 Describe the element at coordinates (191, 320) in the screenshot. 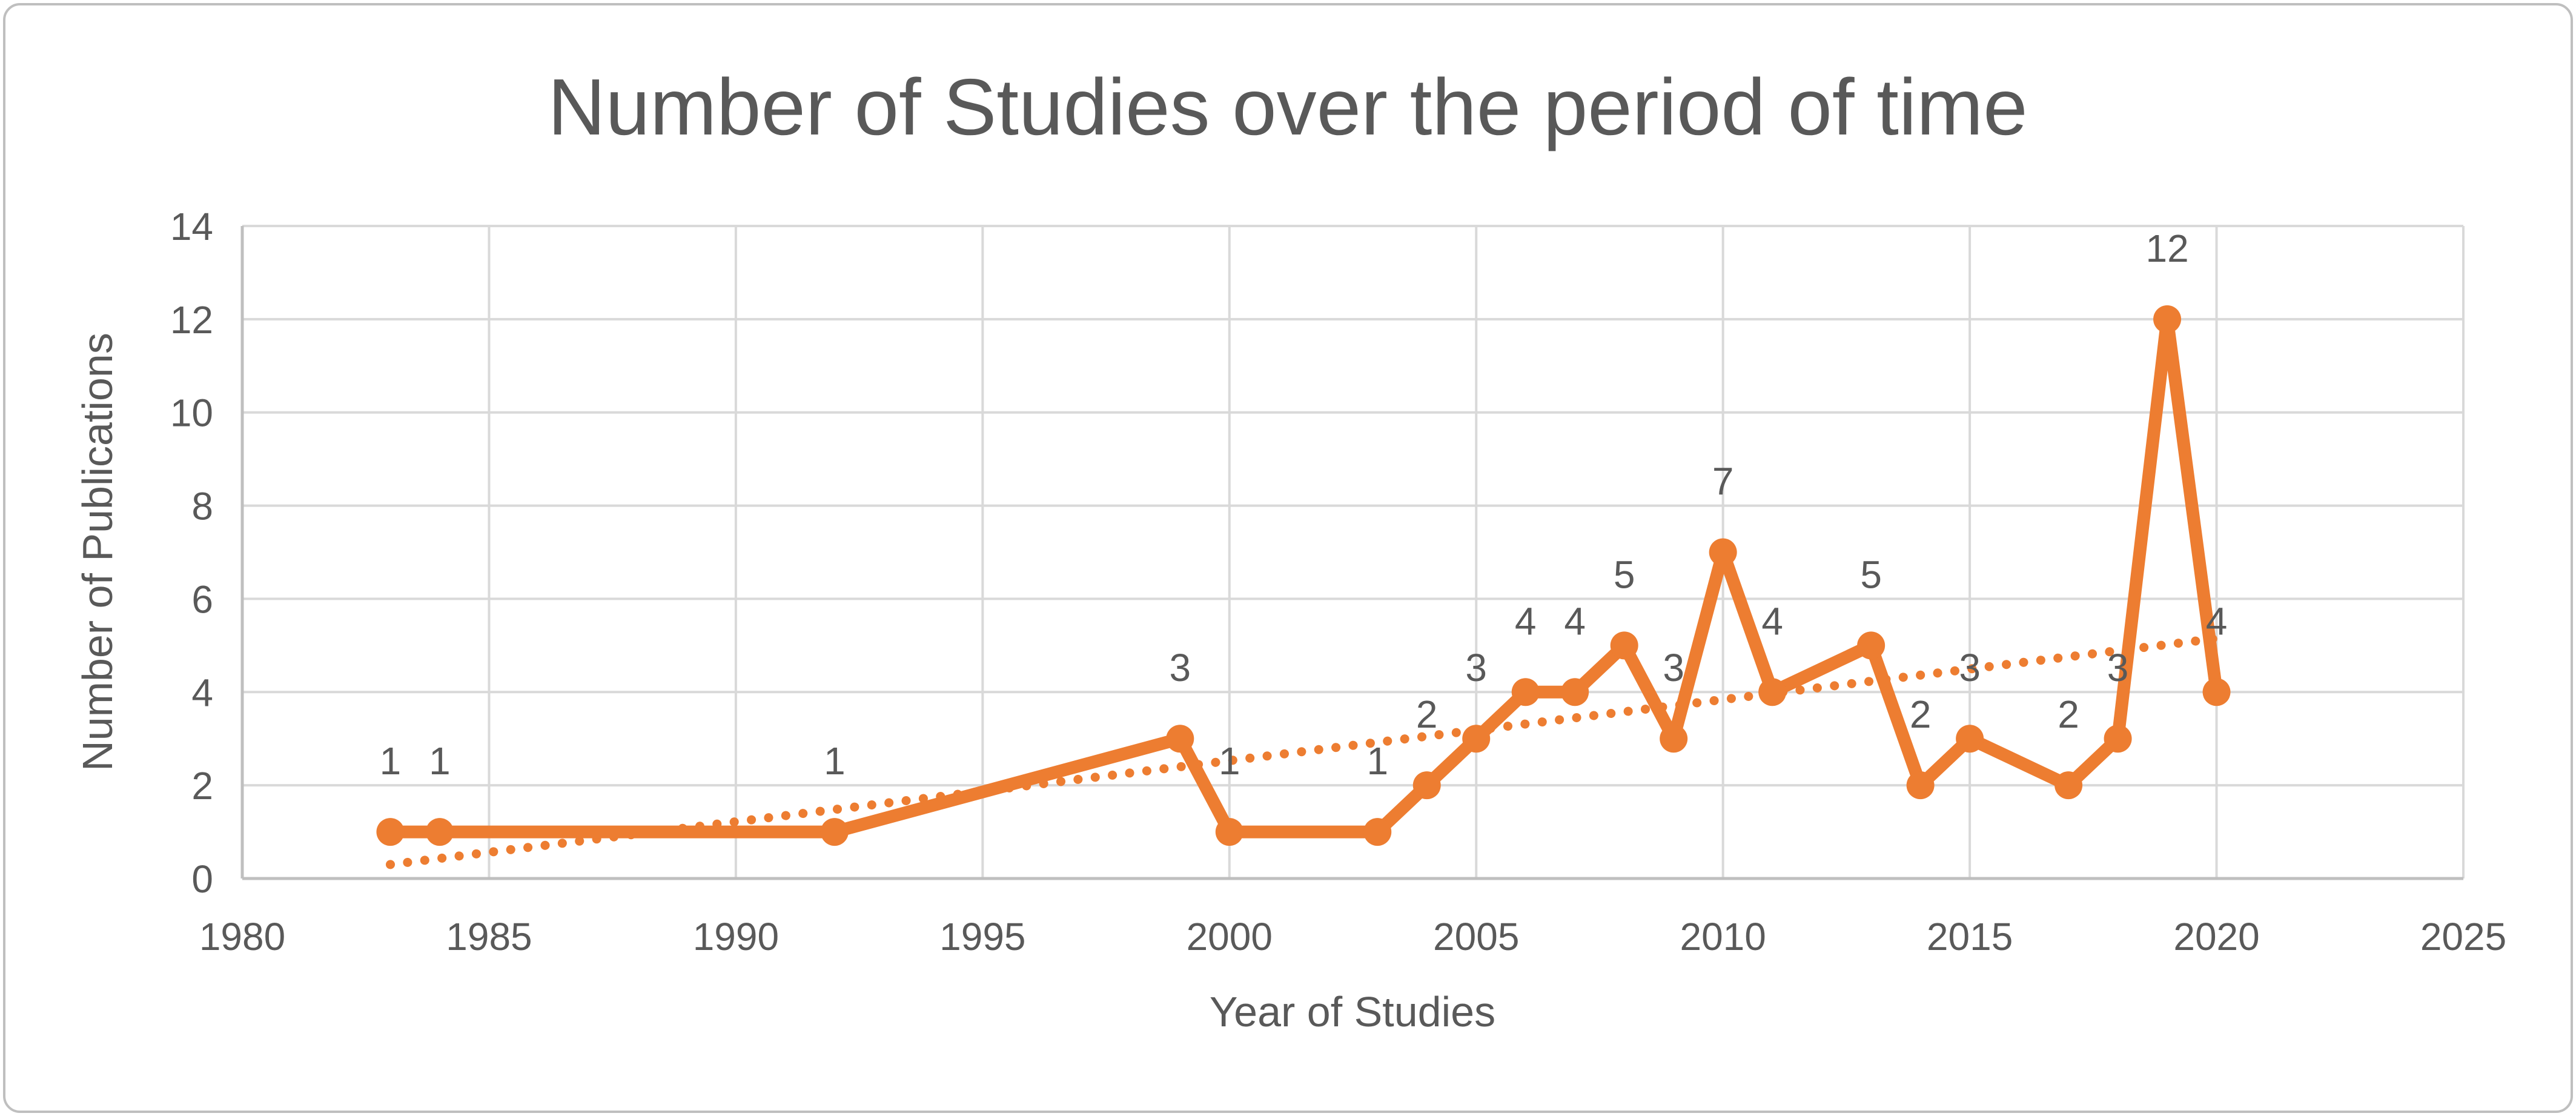

I see `y-tick-label: 12` at that location.